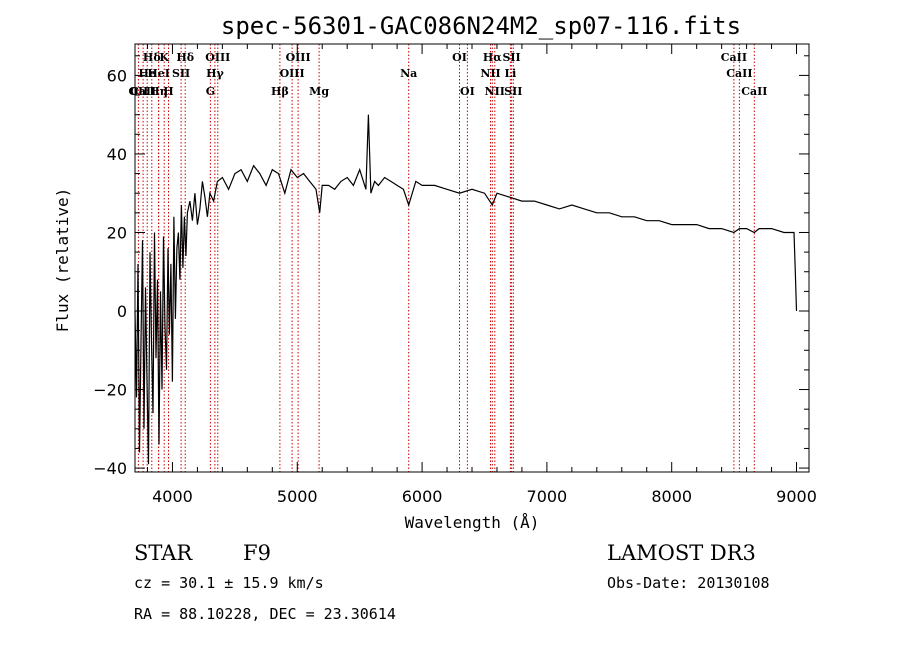  Describe the element at coordinates (671, 496) in the screenshot. I see `x-tick-label-8000: 8000` at that location.